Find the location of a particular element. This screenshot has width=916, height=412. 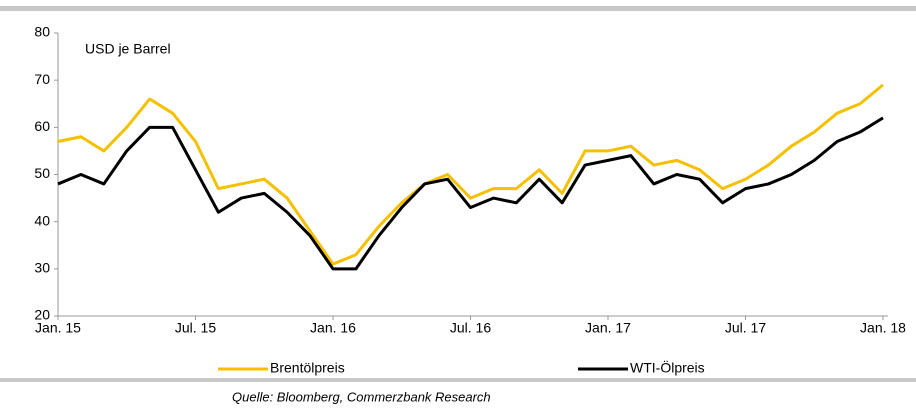

y-tick-label: 60 is located at coordinates (42, 126).